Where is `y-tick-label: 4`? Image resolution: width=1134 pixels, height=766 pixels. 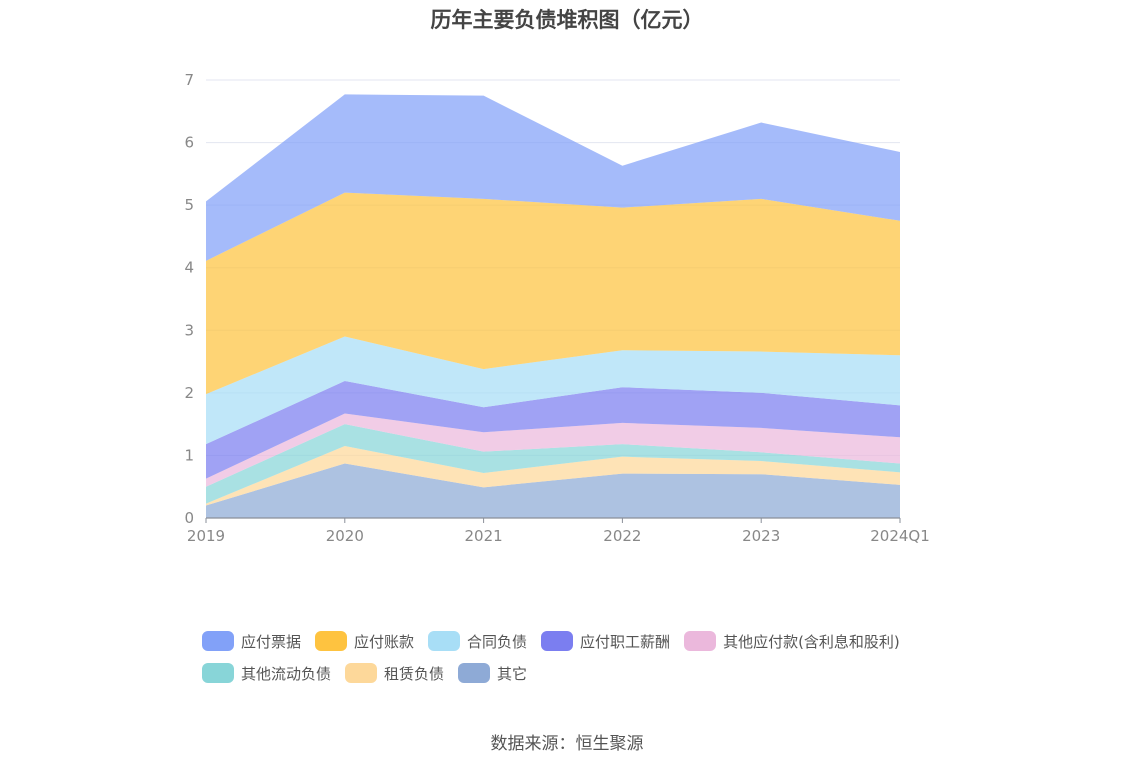 y-tick-label: 4 is located at coordinates (189, 268).